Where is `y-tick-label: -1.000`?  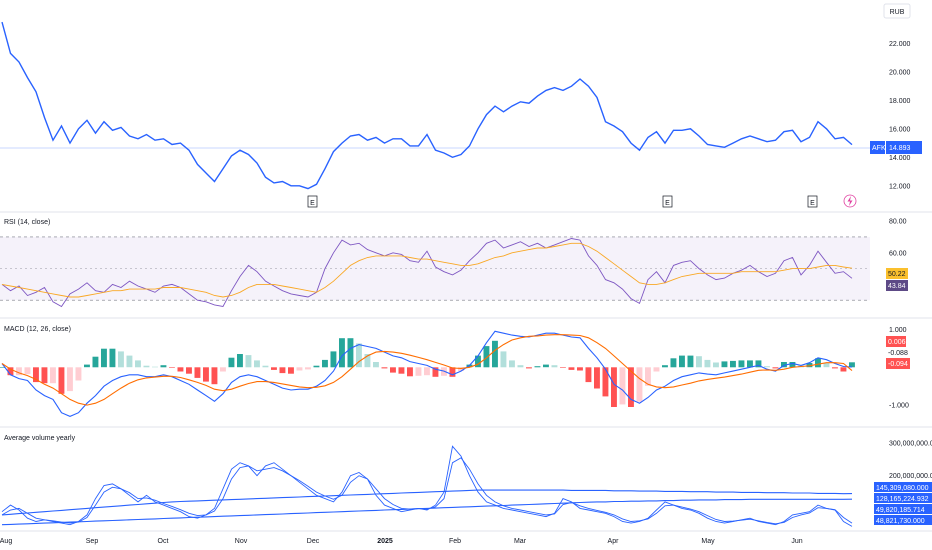
y-tick-label: -1.000 is located at coordinates (899, 406).